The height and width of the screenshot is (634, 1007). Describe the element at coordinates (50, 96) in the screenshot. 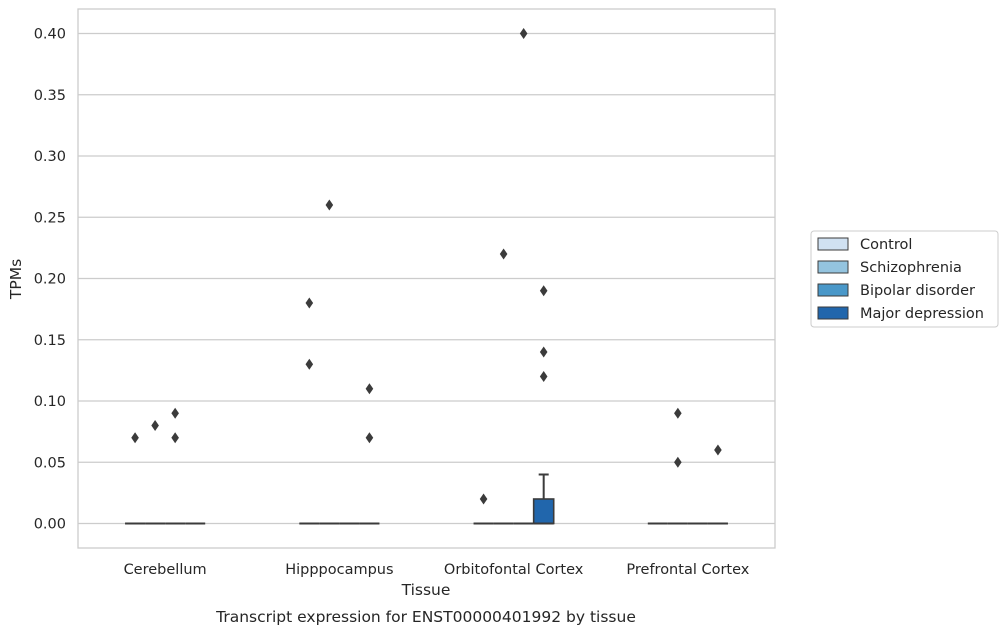

I see `y-tick-label: 0.35` at that location.